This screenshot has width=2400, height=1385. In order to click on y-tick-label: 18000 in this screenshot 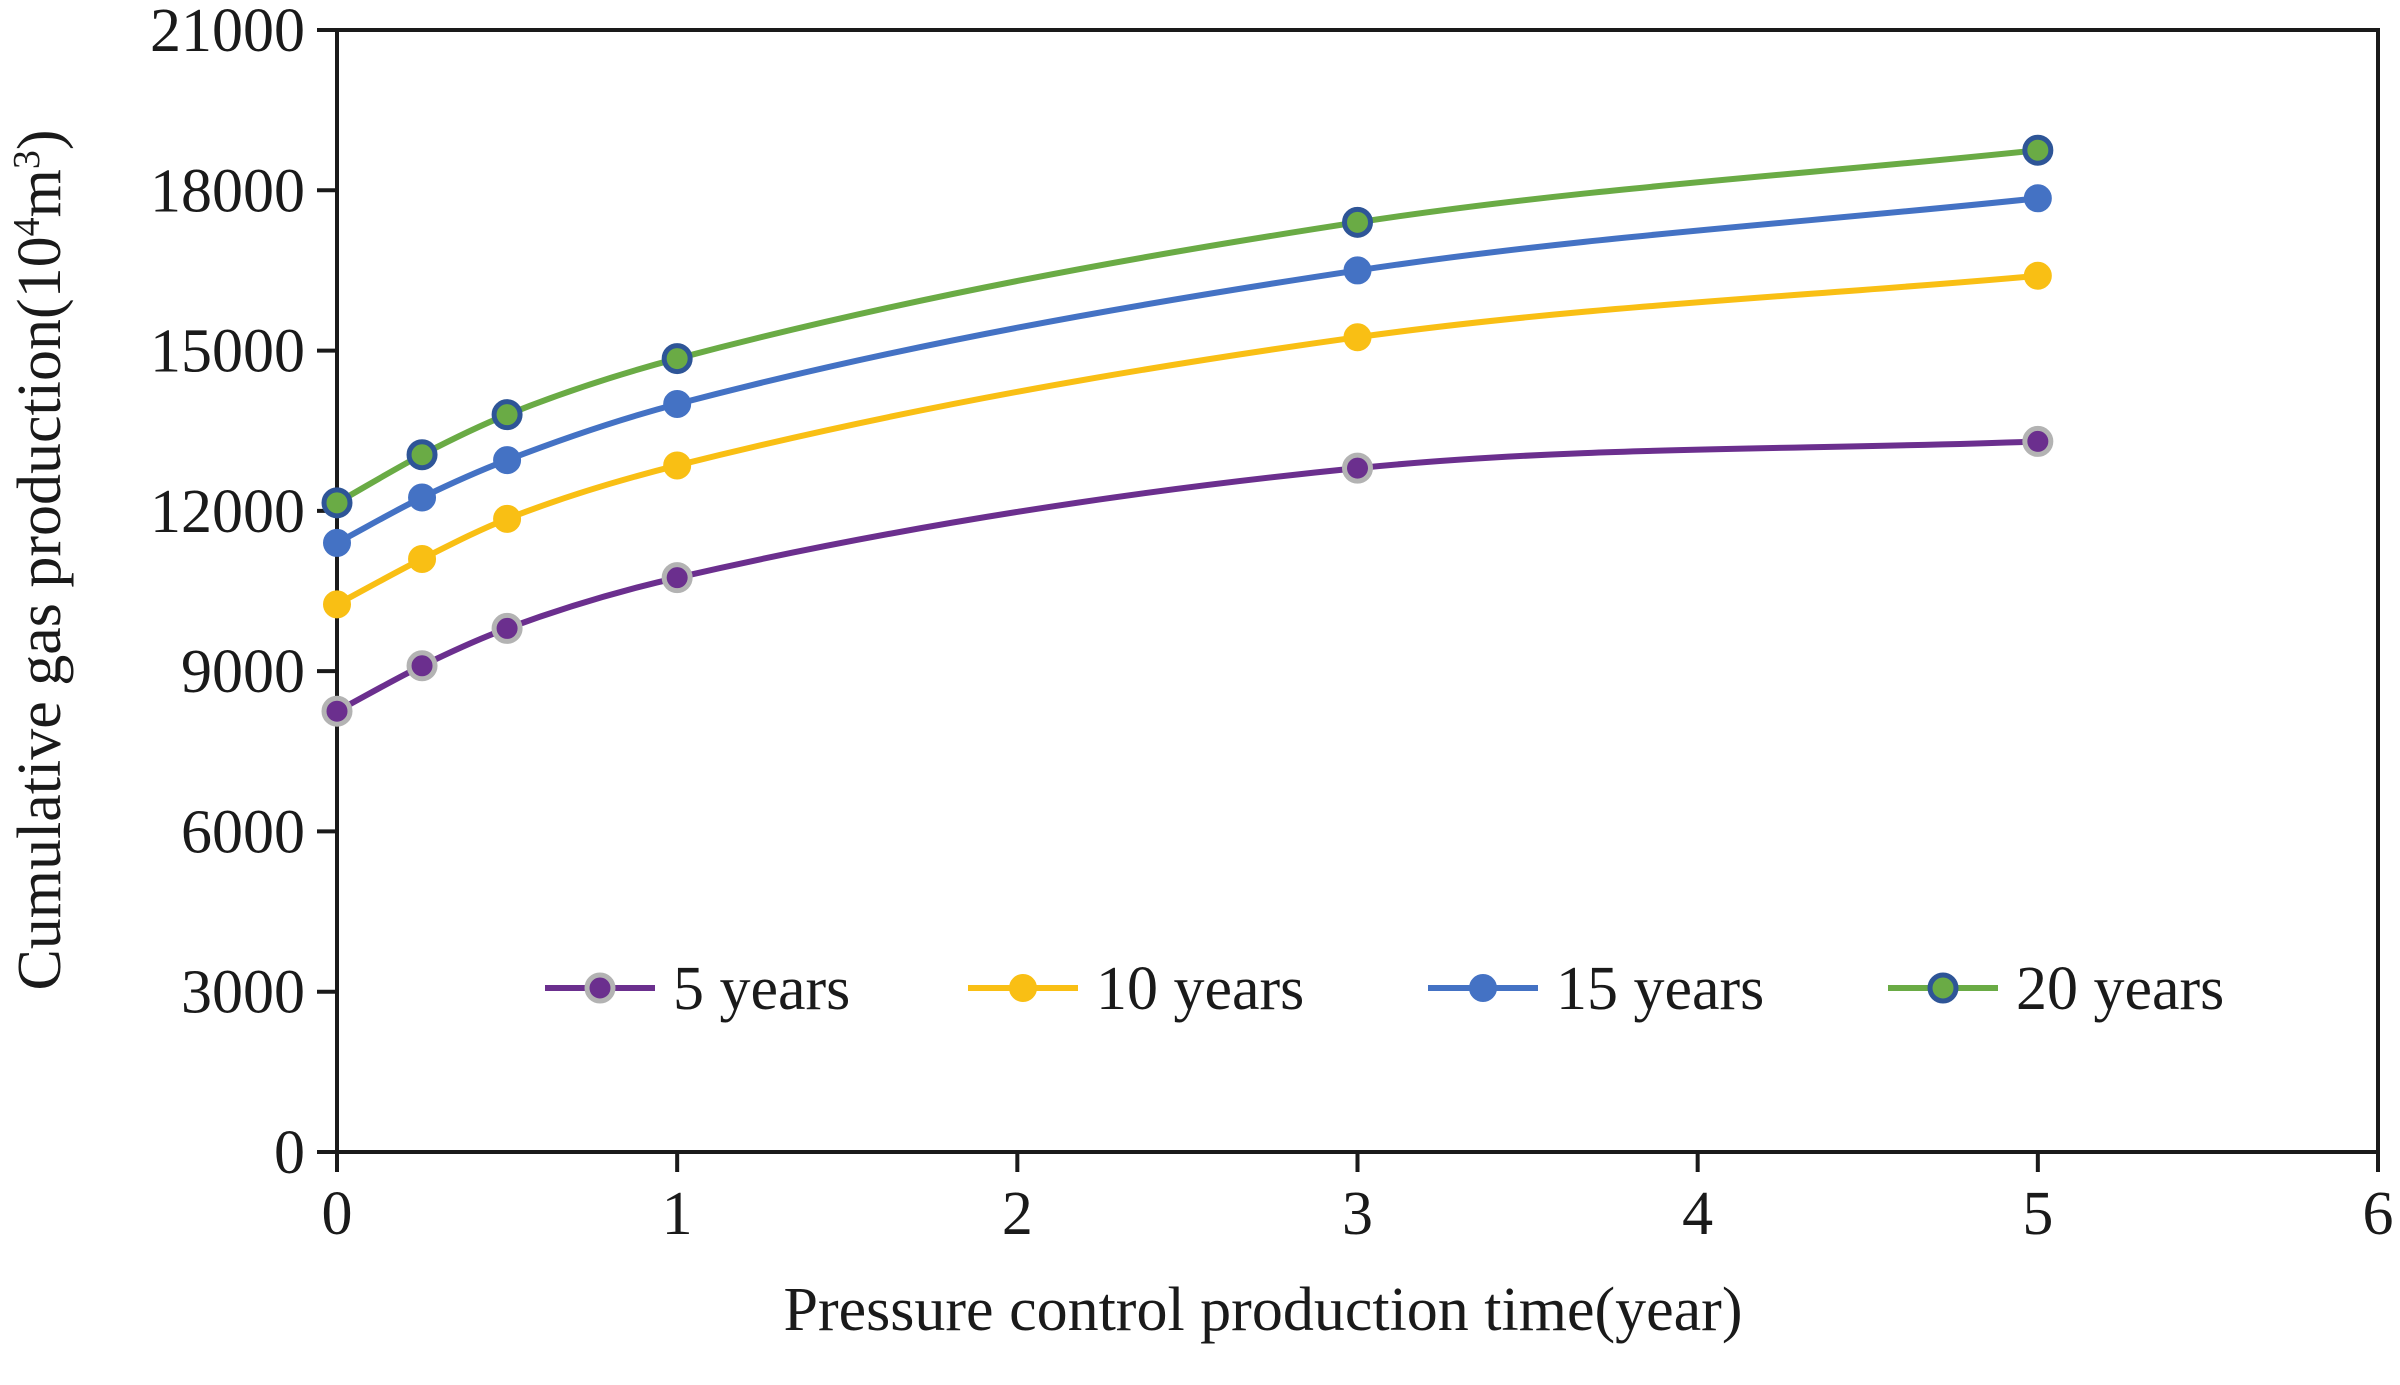, I will do `click(227, 191)`.